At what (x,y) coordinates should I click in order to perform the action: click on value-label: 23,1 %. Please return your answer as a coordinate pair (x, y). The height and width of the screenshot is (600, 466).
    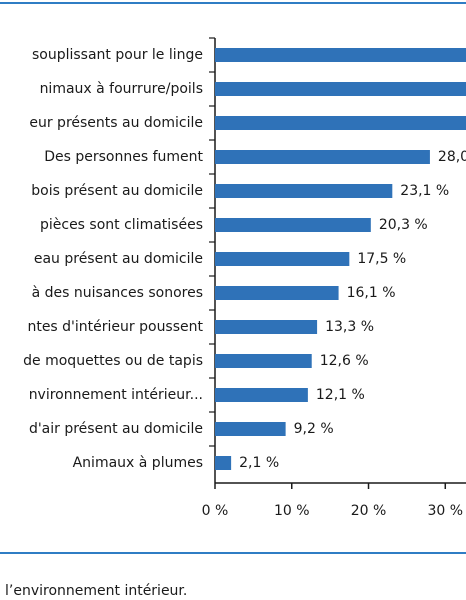
    Looking at the image, I should click on (424, 191).